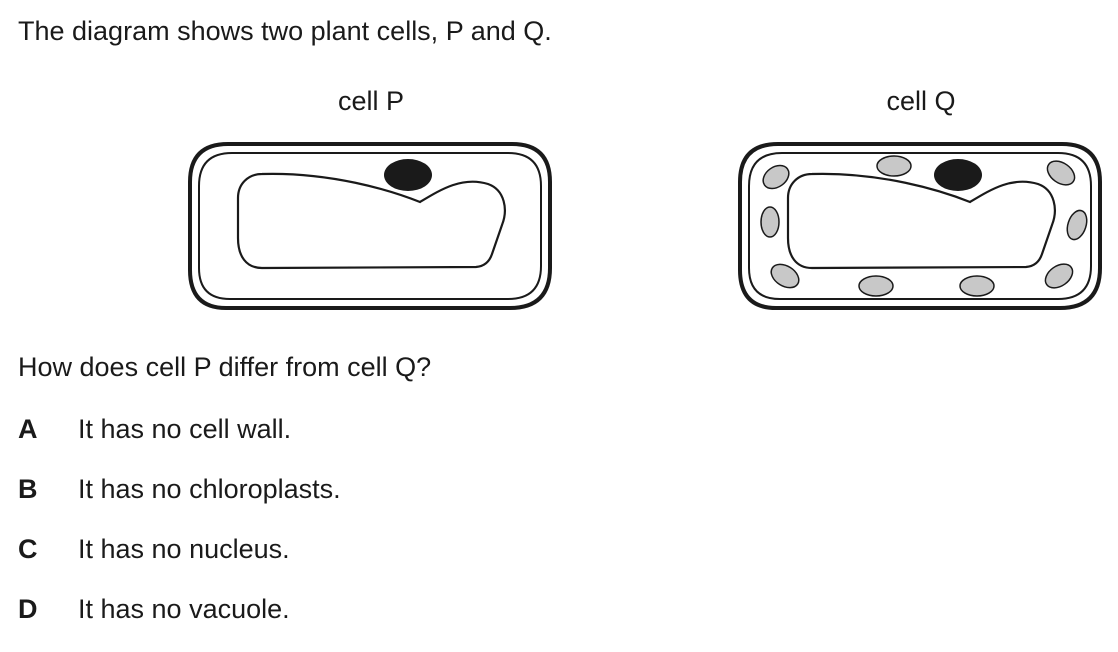  Describe the element at coordinates (921, 101) in the screenshot. I see `cell-q-label: cell Q` at that location.